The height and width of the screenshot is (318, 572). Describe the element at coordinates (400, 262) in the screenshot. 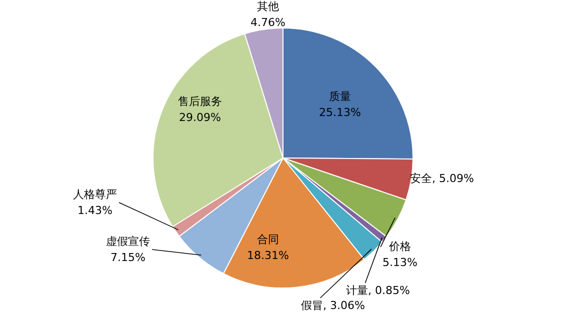

I see `data-label: 5.13%` at that location.